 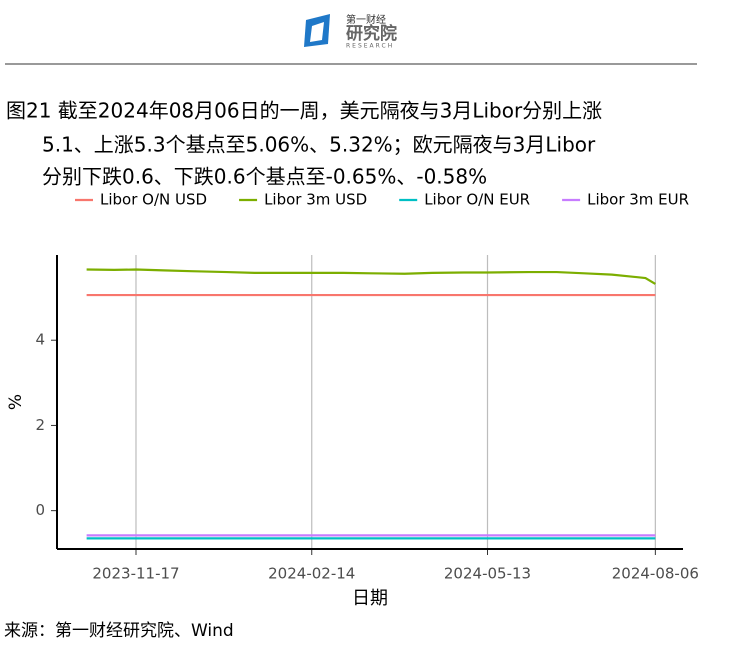 I want to click on x-tick-label: 2024-02-14, so click(x=311, y=574).